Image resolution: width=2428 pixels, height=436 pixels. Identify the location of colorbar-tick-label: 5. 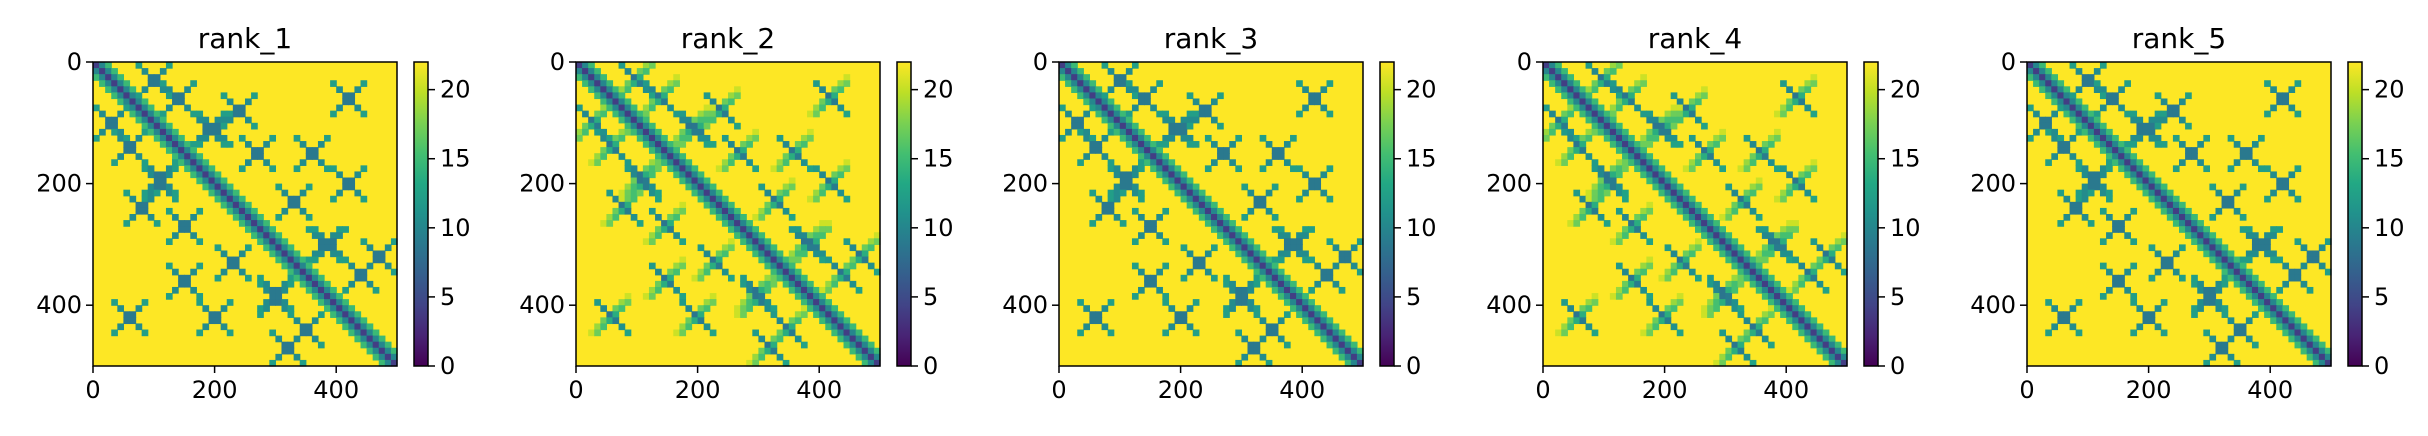
(2381, 297).